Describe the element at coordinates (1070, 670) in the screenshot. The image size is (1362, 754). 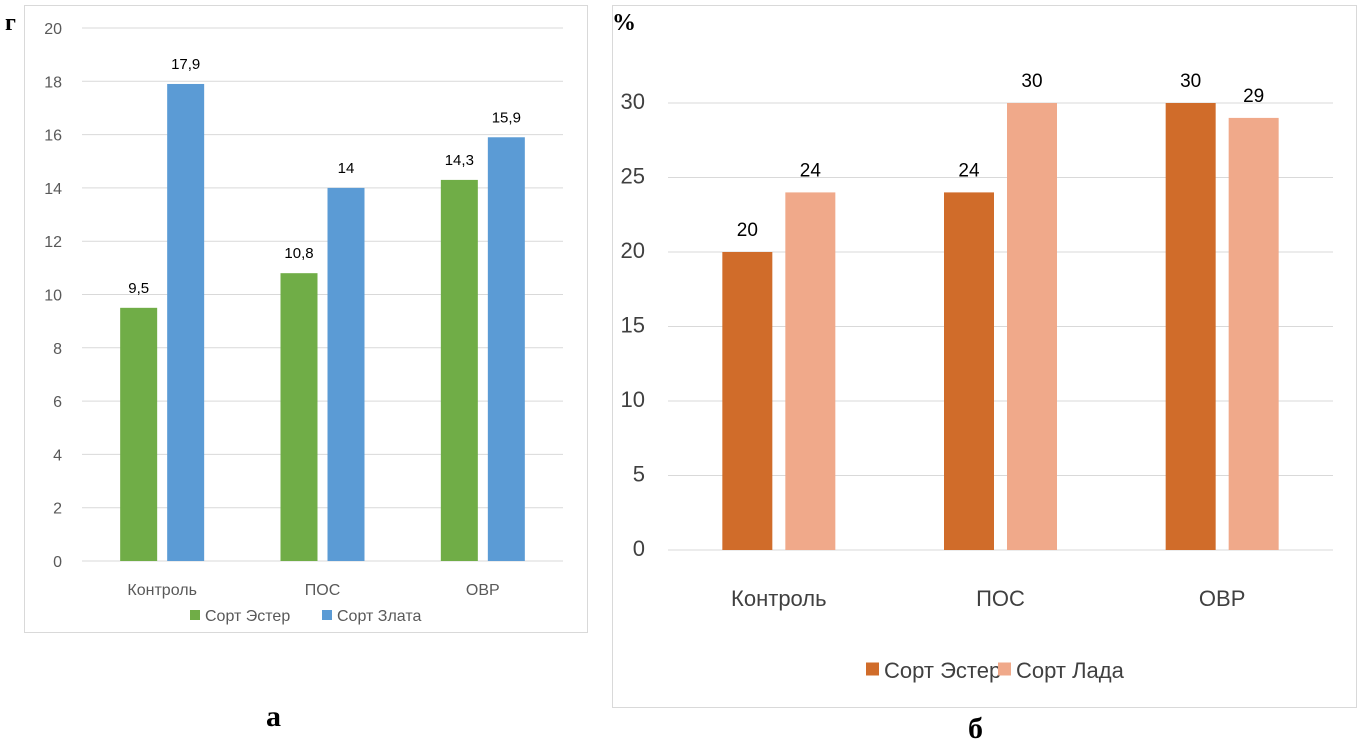
I see `chart-b-legend-label: Сорт Лада` at that location.